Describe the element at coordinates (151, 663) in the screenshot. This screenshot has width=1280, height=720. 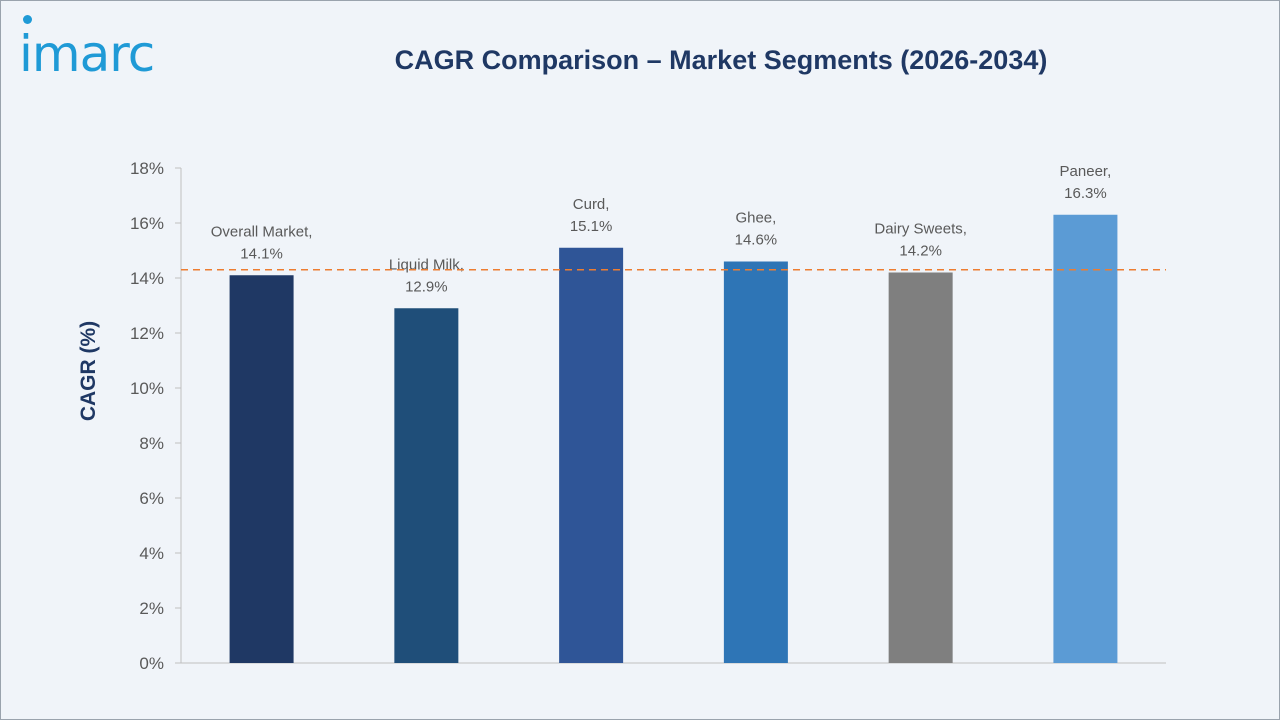
I see `y-tick-label: 0%` at that location.